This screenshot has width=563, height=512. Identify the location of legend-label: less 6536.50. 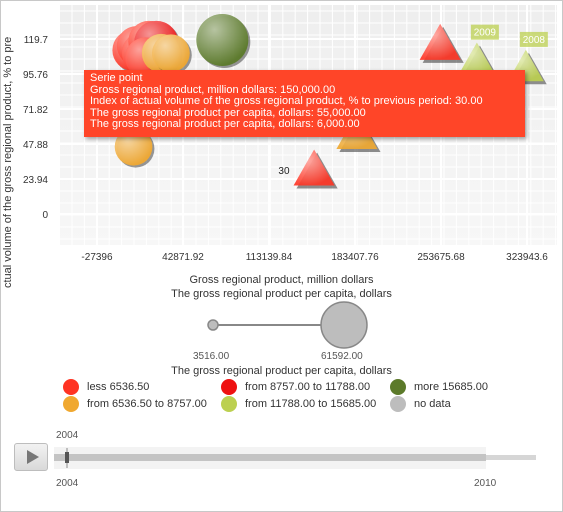
(118, 387).